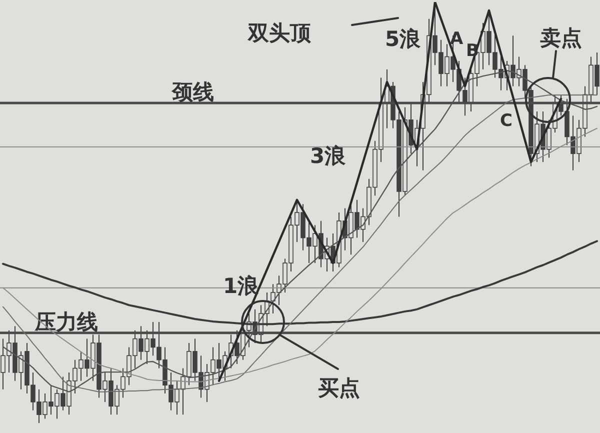 The height and width of the screenshot is (433, 600). I want to click on annotation: 买点, so click(339, 388).